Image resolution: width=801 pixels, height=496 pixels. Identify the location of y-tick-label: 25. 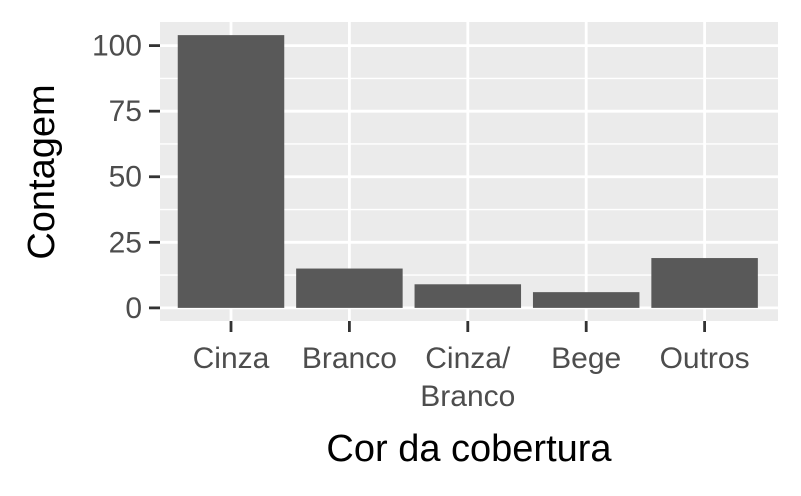
(125, 242).